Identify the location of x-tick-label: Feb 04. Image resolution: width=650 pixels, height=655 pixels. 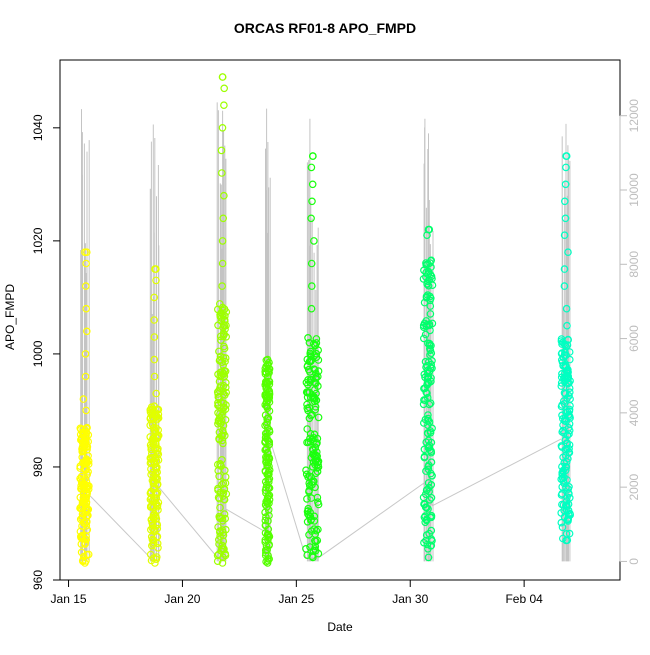
(524, 599).